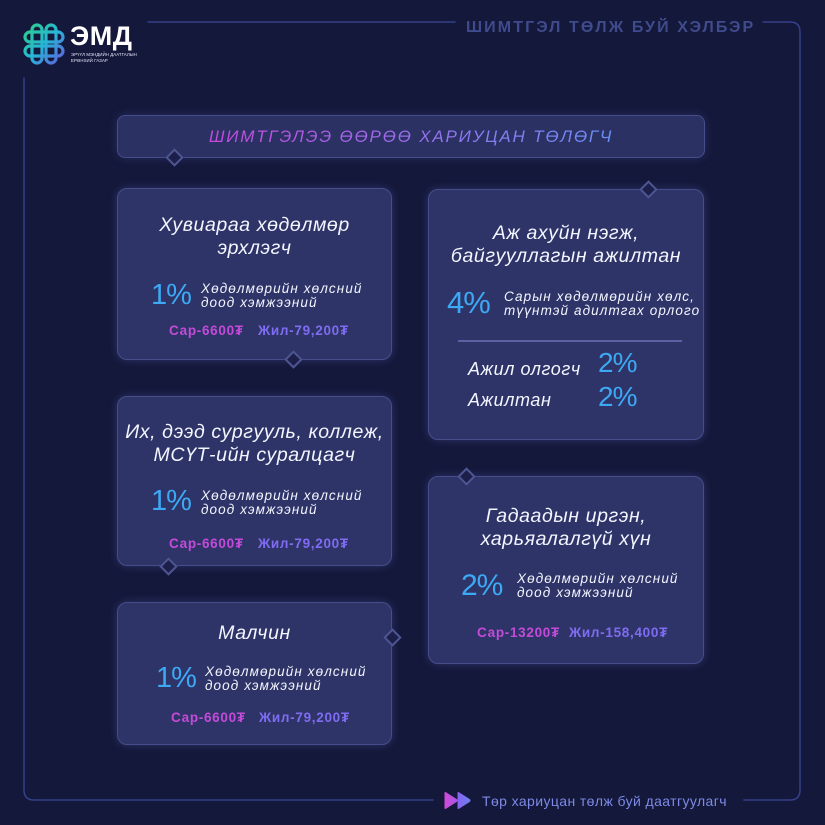 This screenshot has width=825, height=825. Describe the element at coordinates (482, 585) in the screenshot. I see `contribution-rate: 2%` at that location.